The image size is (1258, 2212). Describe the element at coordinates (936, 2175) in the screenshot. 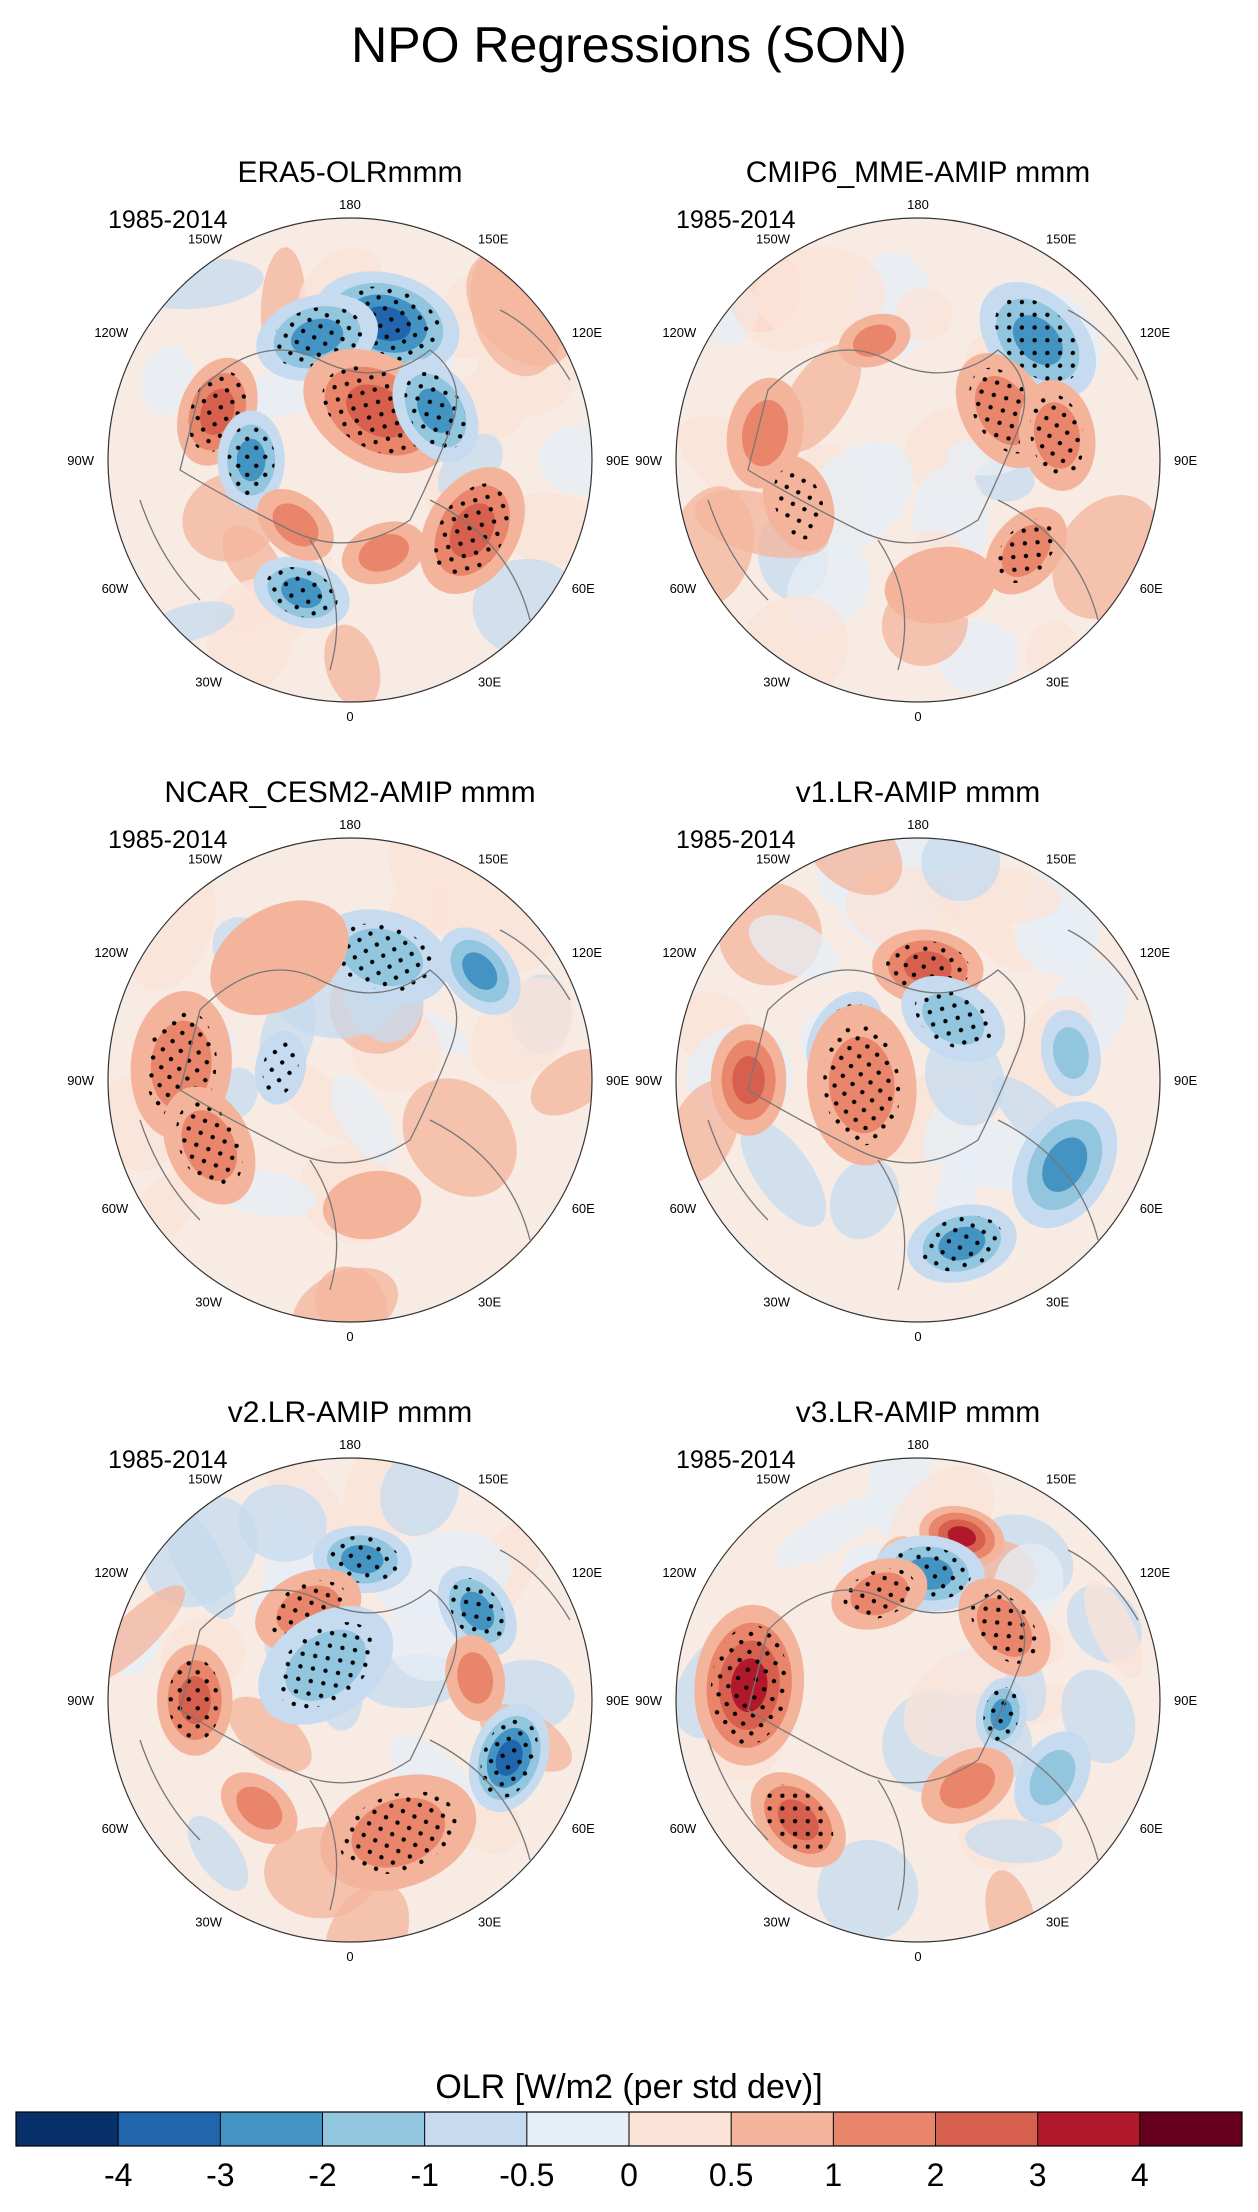

I see `colorbar-tick-label: 2` at that location.